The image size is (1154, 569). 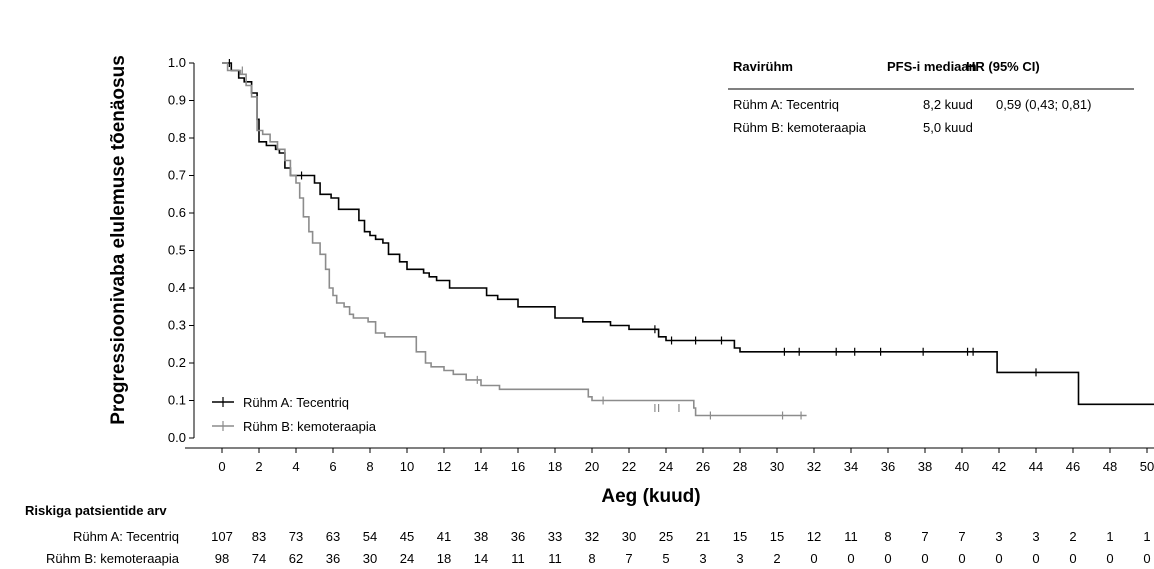 What do you see at coordinates (177, 400) in the screenshot?
I see `y-tick-label: 0.1` at bounding box center [177, 400].